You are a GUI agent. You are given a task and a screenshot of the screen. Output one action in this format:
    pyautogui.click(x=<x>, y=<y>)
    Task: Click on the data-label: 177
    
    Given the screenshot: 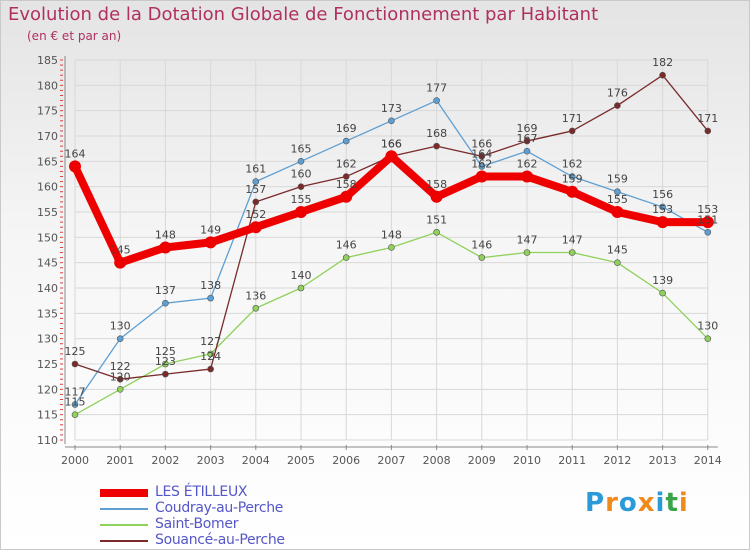 What is the action you would take?
    pyautogui.click(x=436, y=88)
    